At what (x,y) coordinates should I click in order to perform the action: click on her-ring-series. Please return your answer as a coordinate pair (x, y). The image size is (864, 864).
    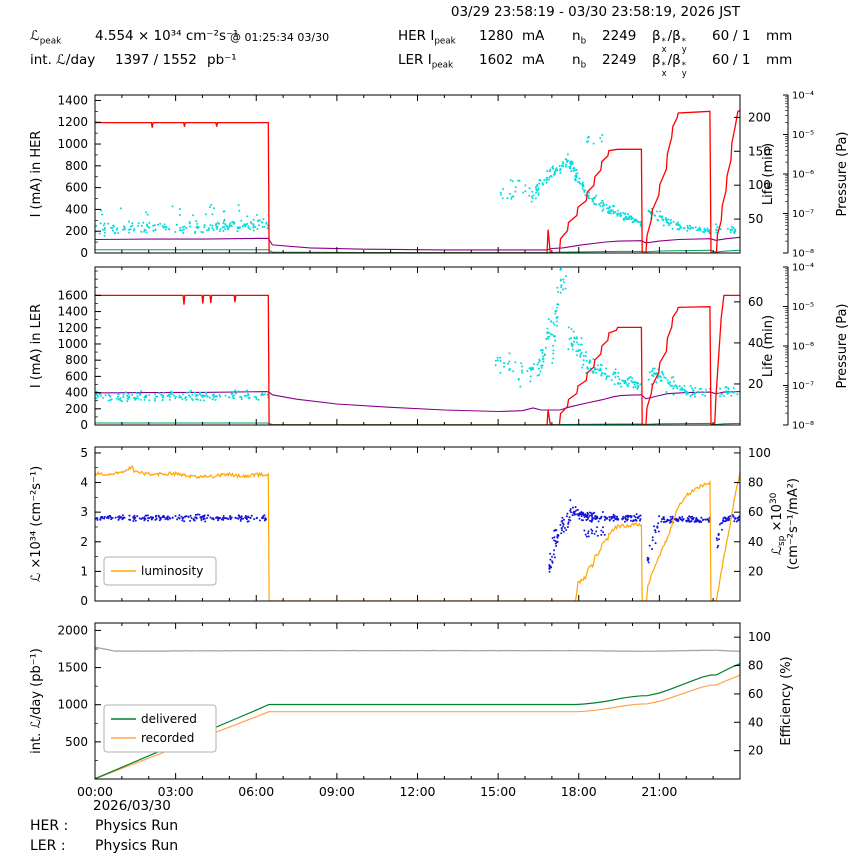
    Looking at the image, I should click on (417, 181).